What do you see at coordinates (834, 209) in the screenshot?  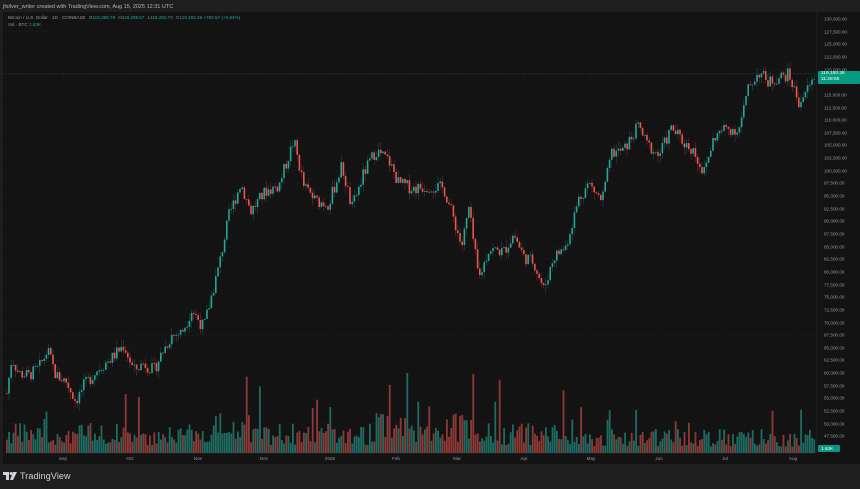 I see `price-tick-label: 92,500.00` at bounding box center [834, 209].